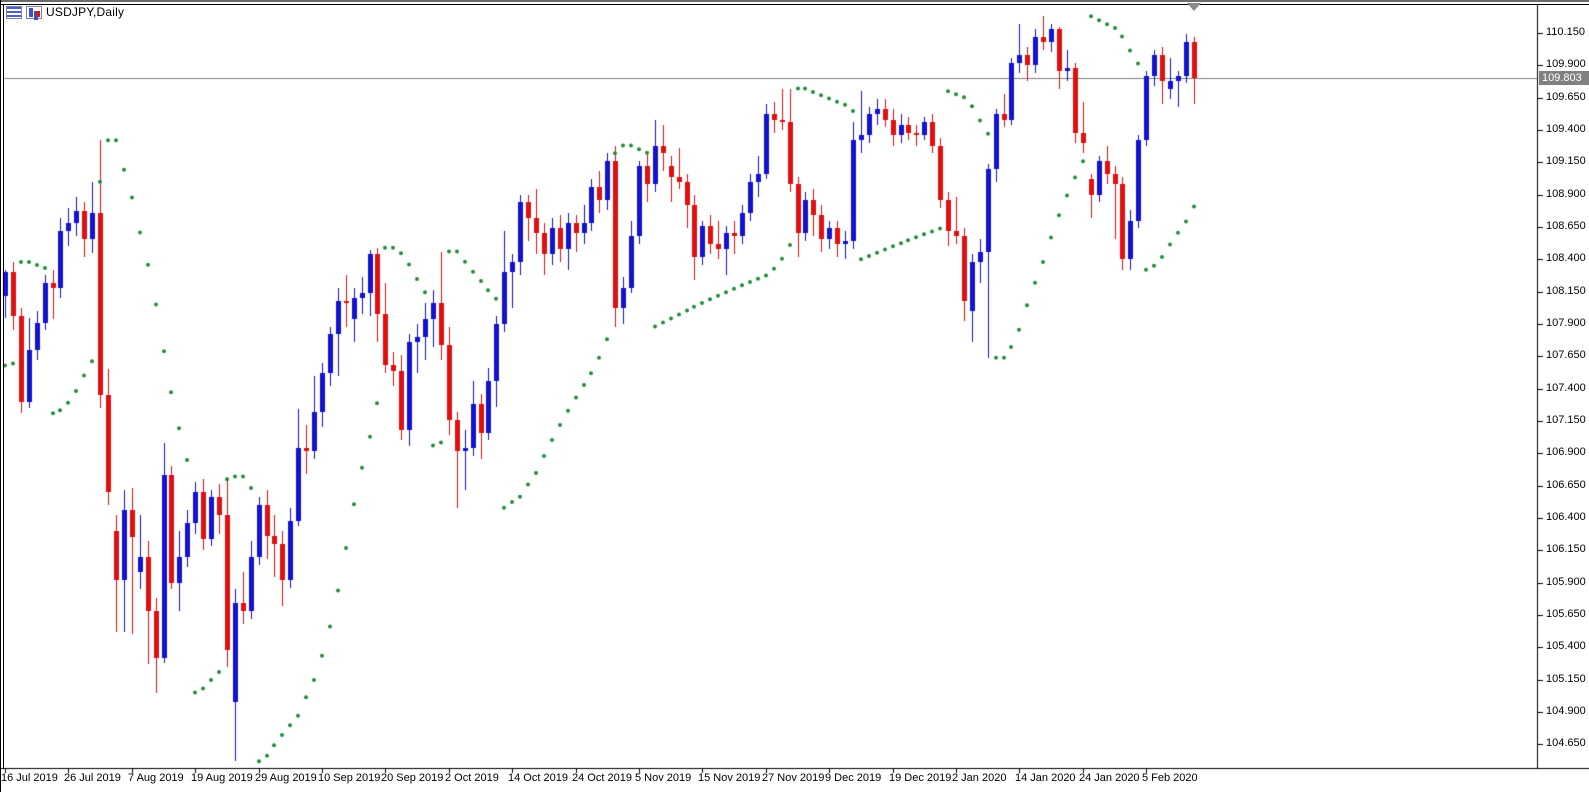  Describe the element at coordinates (1194, 7) in the screenshot. I see `chart-shift-marker-icon` at that location.